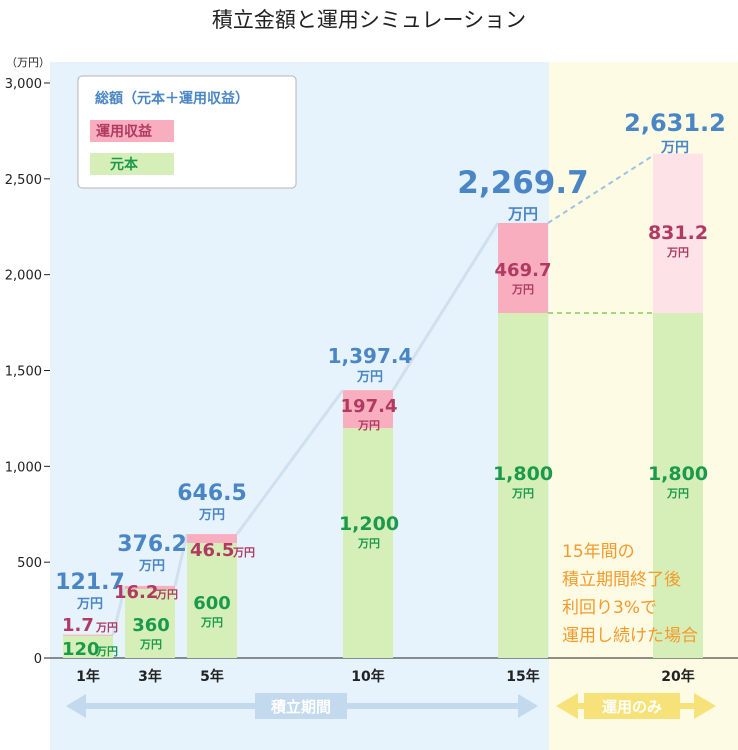 The width and height of the screenshot is (738, 750). I want to click on total-label-10-unit: 万円, so click(369, 377).